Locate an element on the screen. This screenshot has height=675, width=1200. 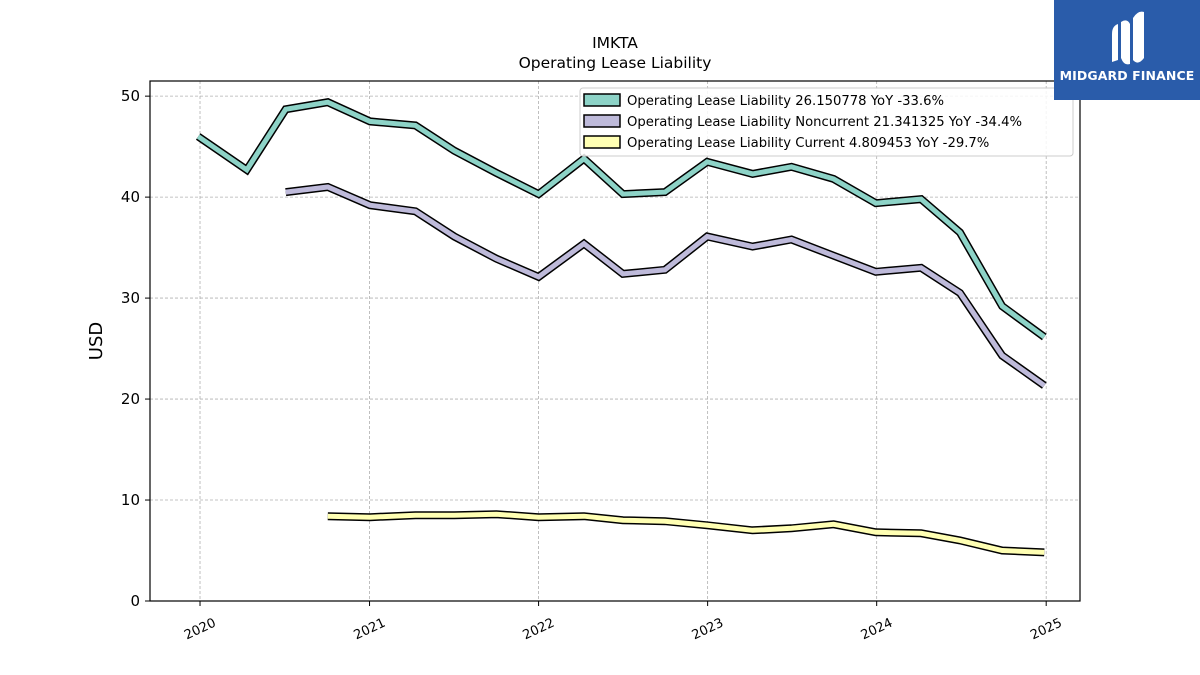
series-outline is located at coordinates (686, 533).